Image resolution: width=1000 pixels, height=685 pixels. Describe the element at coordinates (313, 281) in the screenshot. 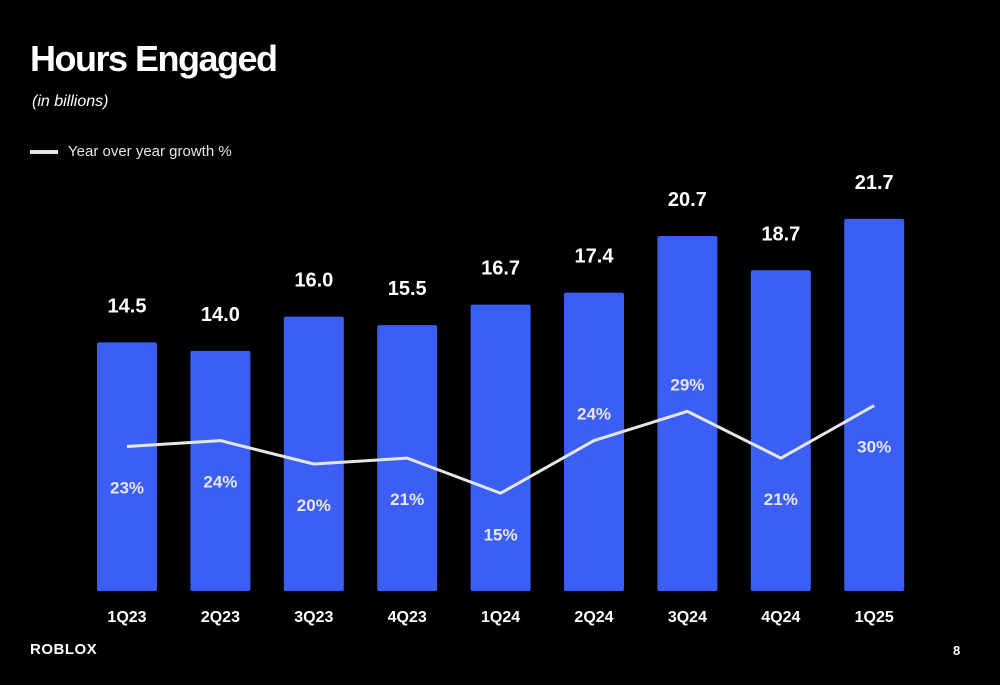

I see `bar-value-label-3Q23: 16.0` at that location.